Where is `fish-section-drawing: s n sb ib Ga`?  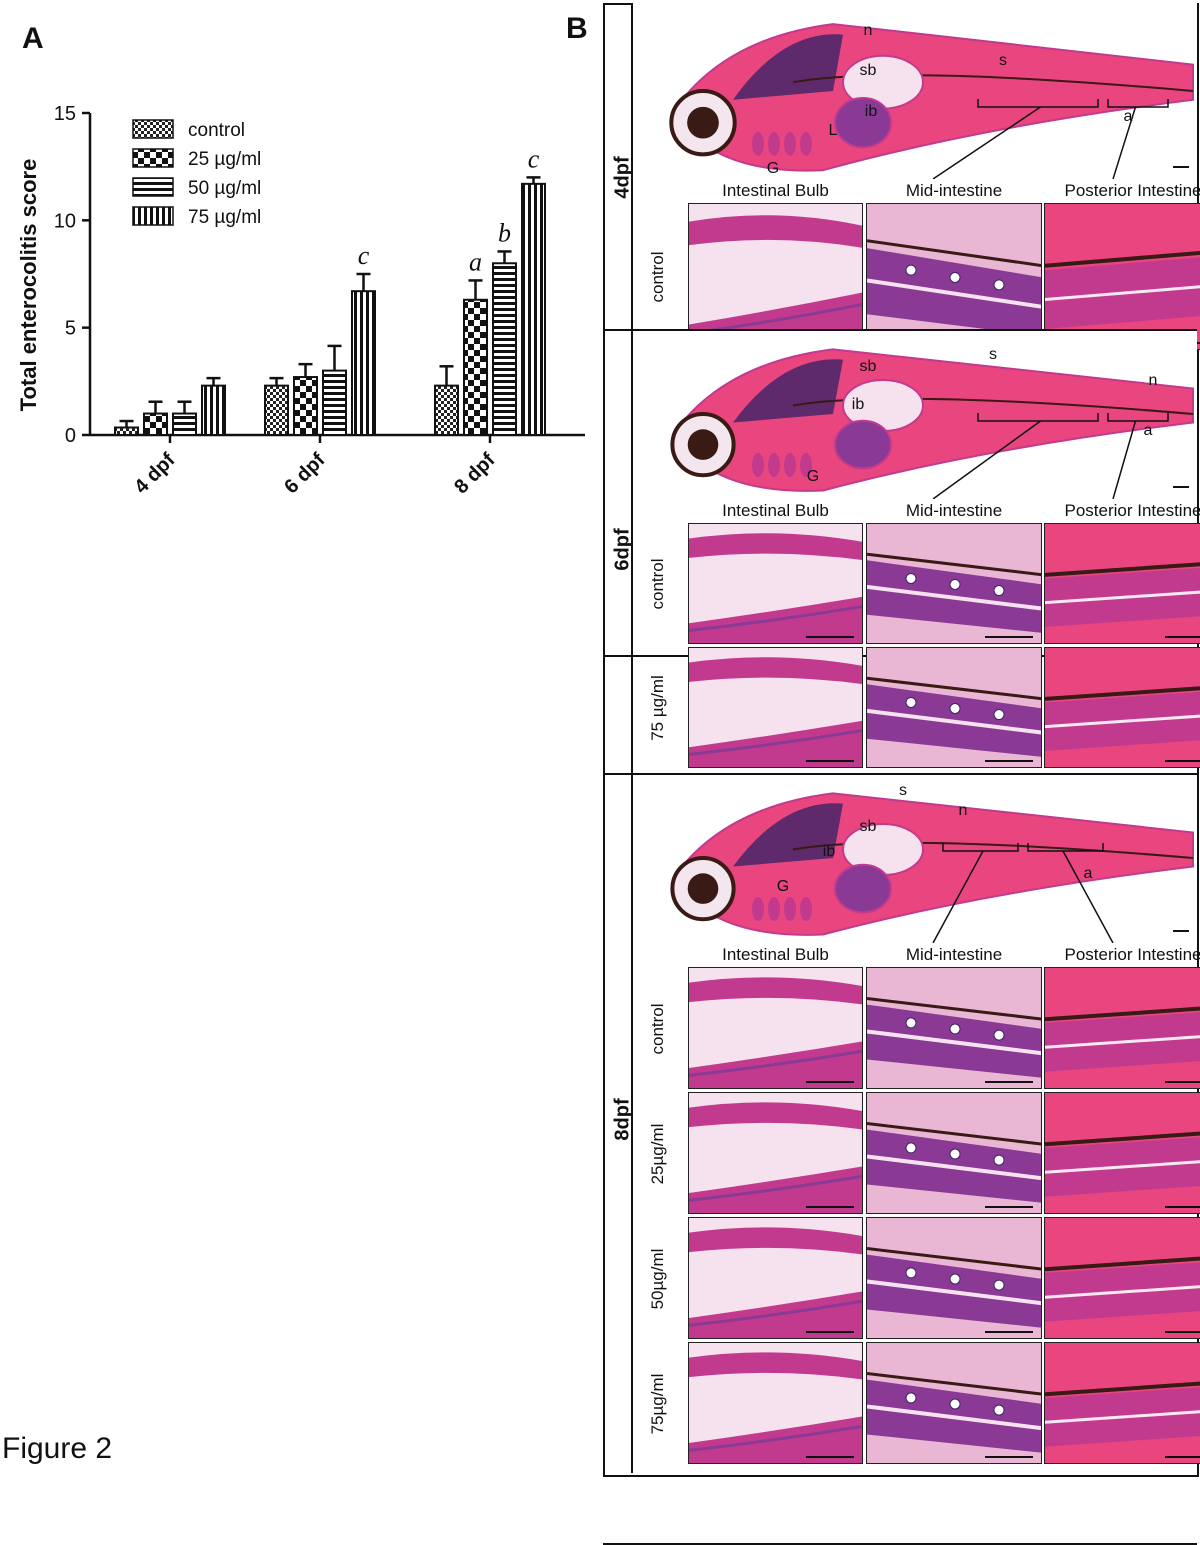
fish-section-drawing: s n sb ib Ga is located at coordinates (932, 862).